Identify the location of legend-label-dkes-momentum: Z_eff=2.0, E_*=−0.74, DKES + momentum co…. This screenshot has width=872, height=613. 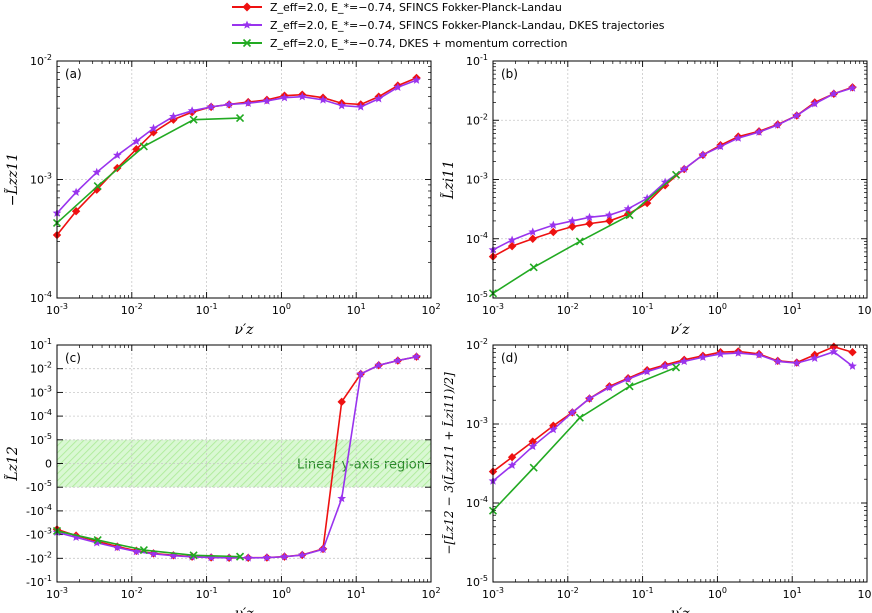
(418, 43).